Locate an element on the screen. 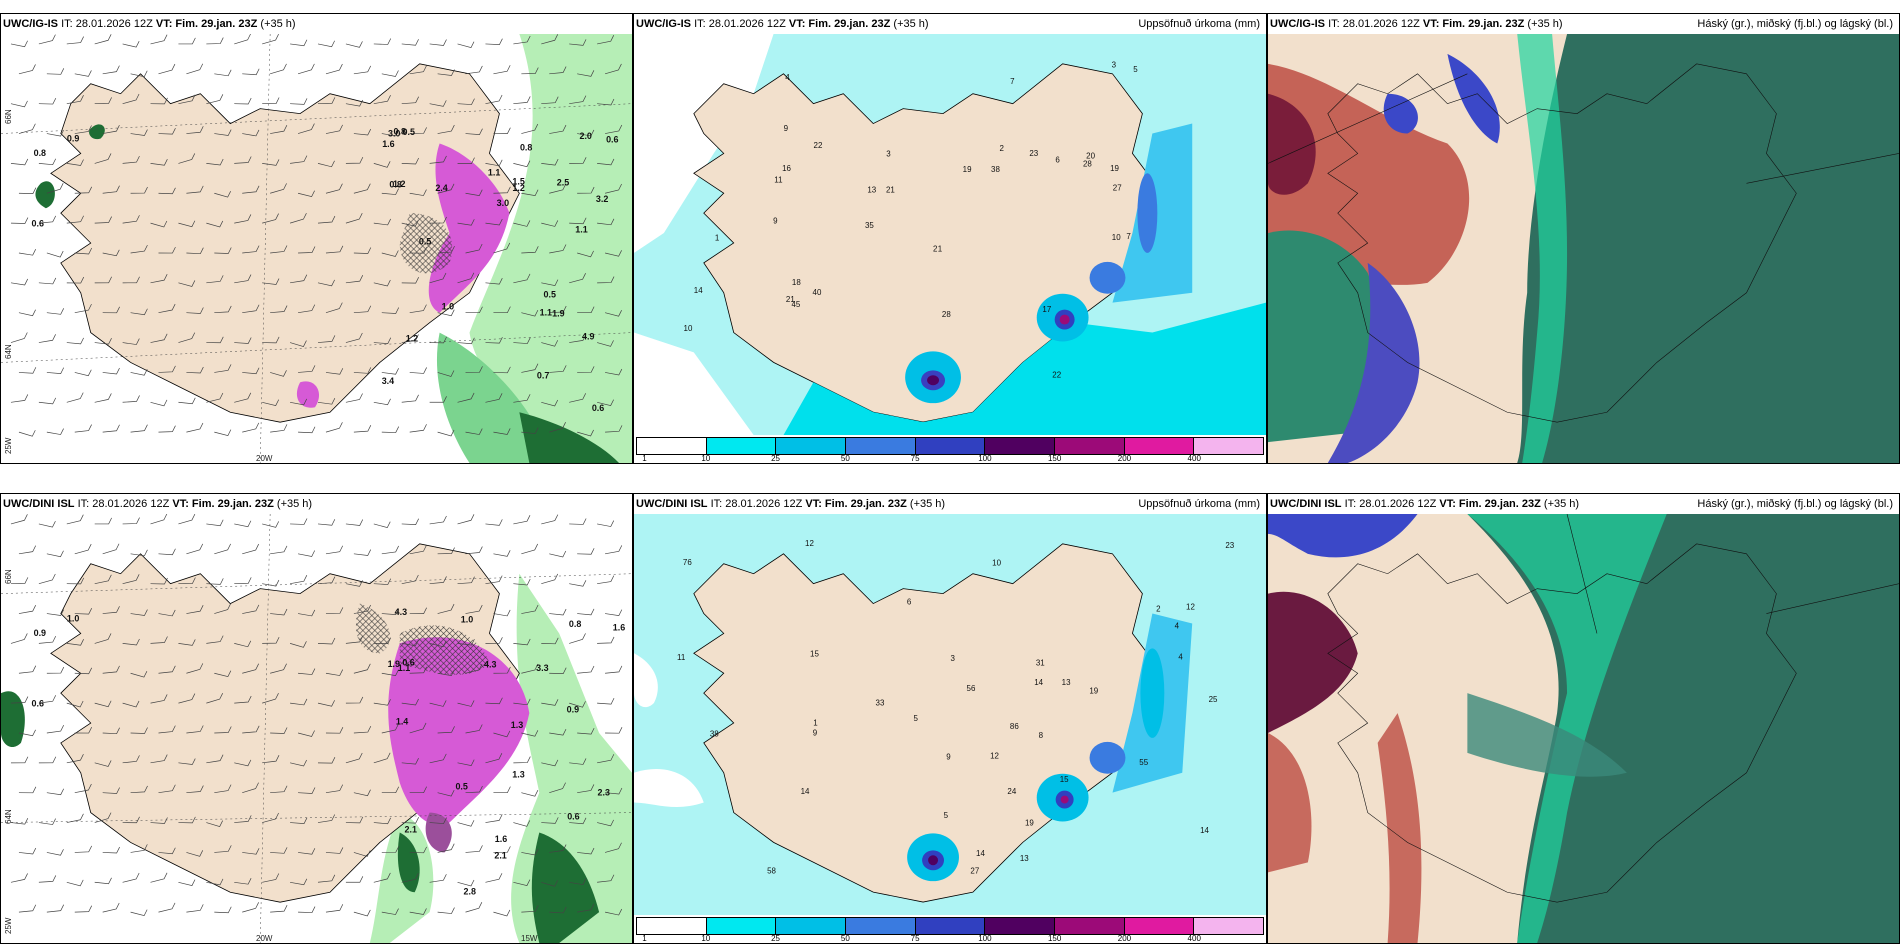 This screenshot has height=950, width=1900. precip-value-label: 0.5 is located at coordinates (549, 294).